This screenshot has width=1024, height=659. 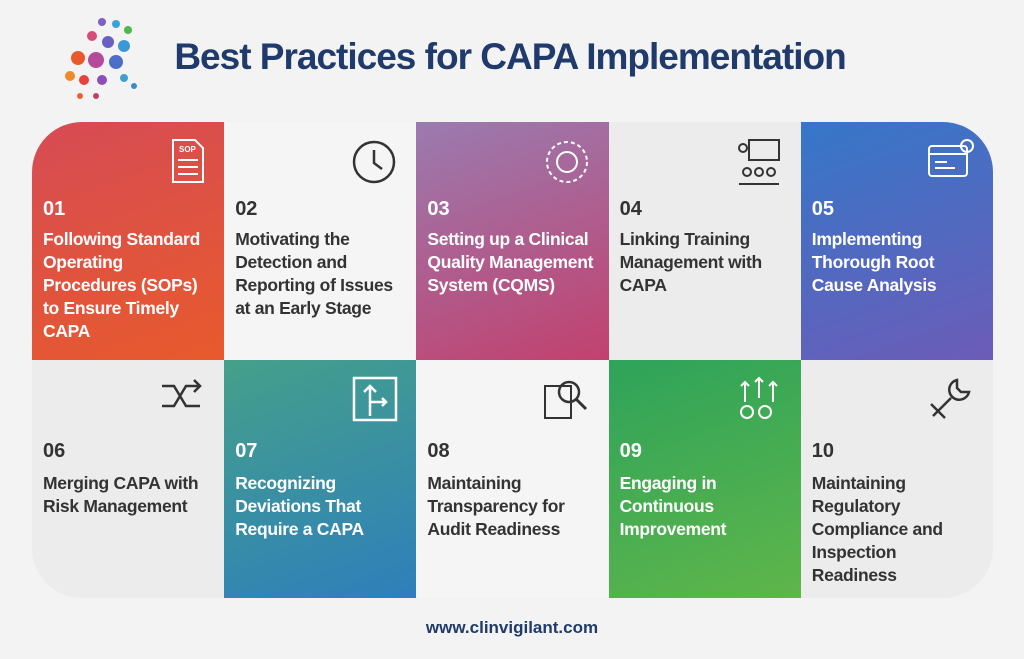 What do you see at coordinates (101, 58) in the screenshot?
I see `logo` at bounding box center [101, 58].